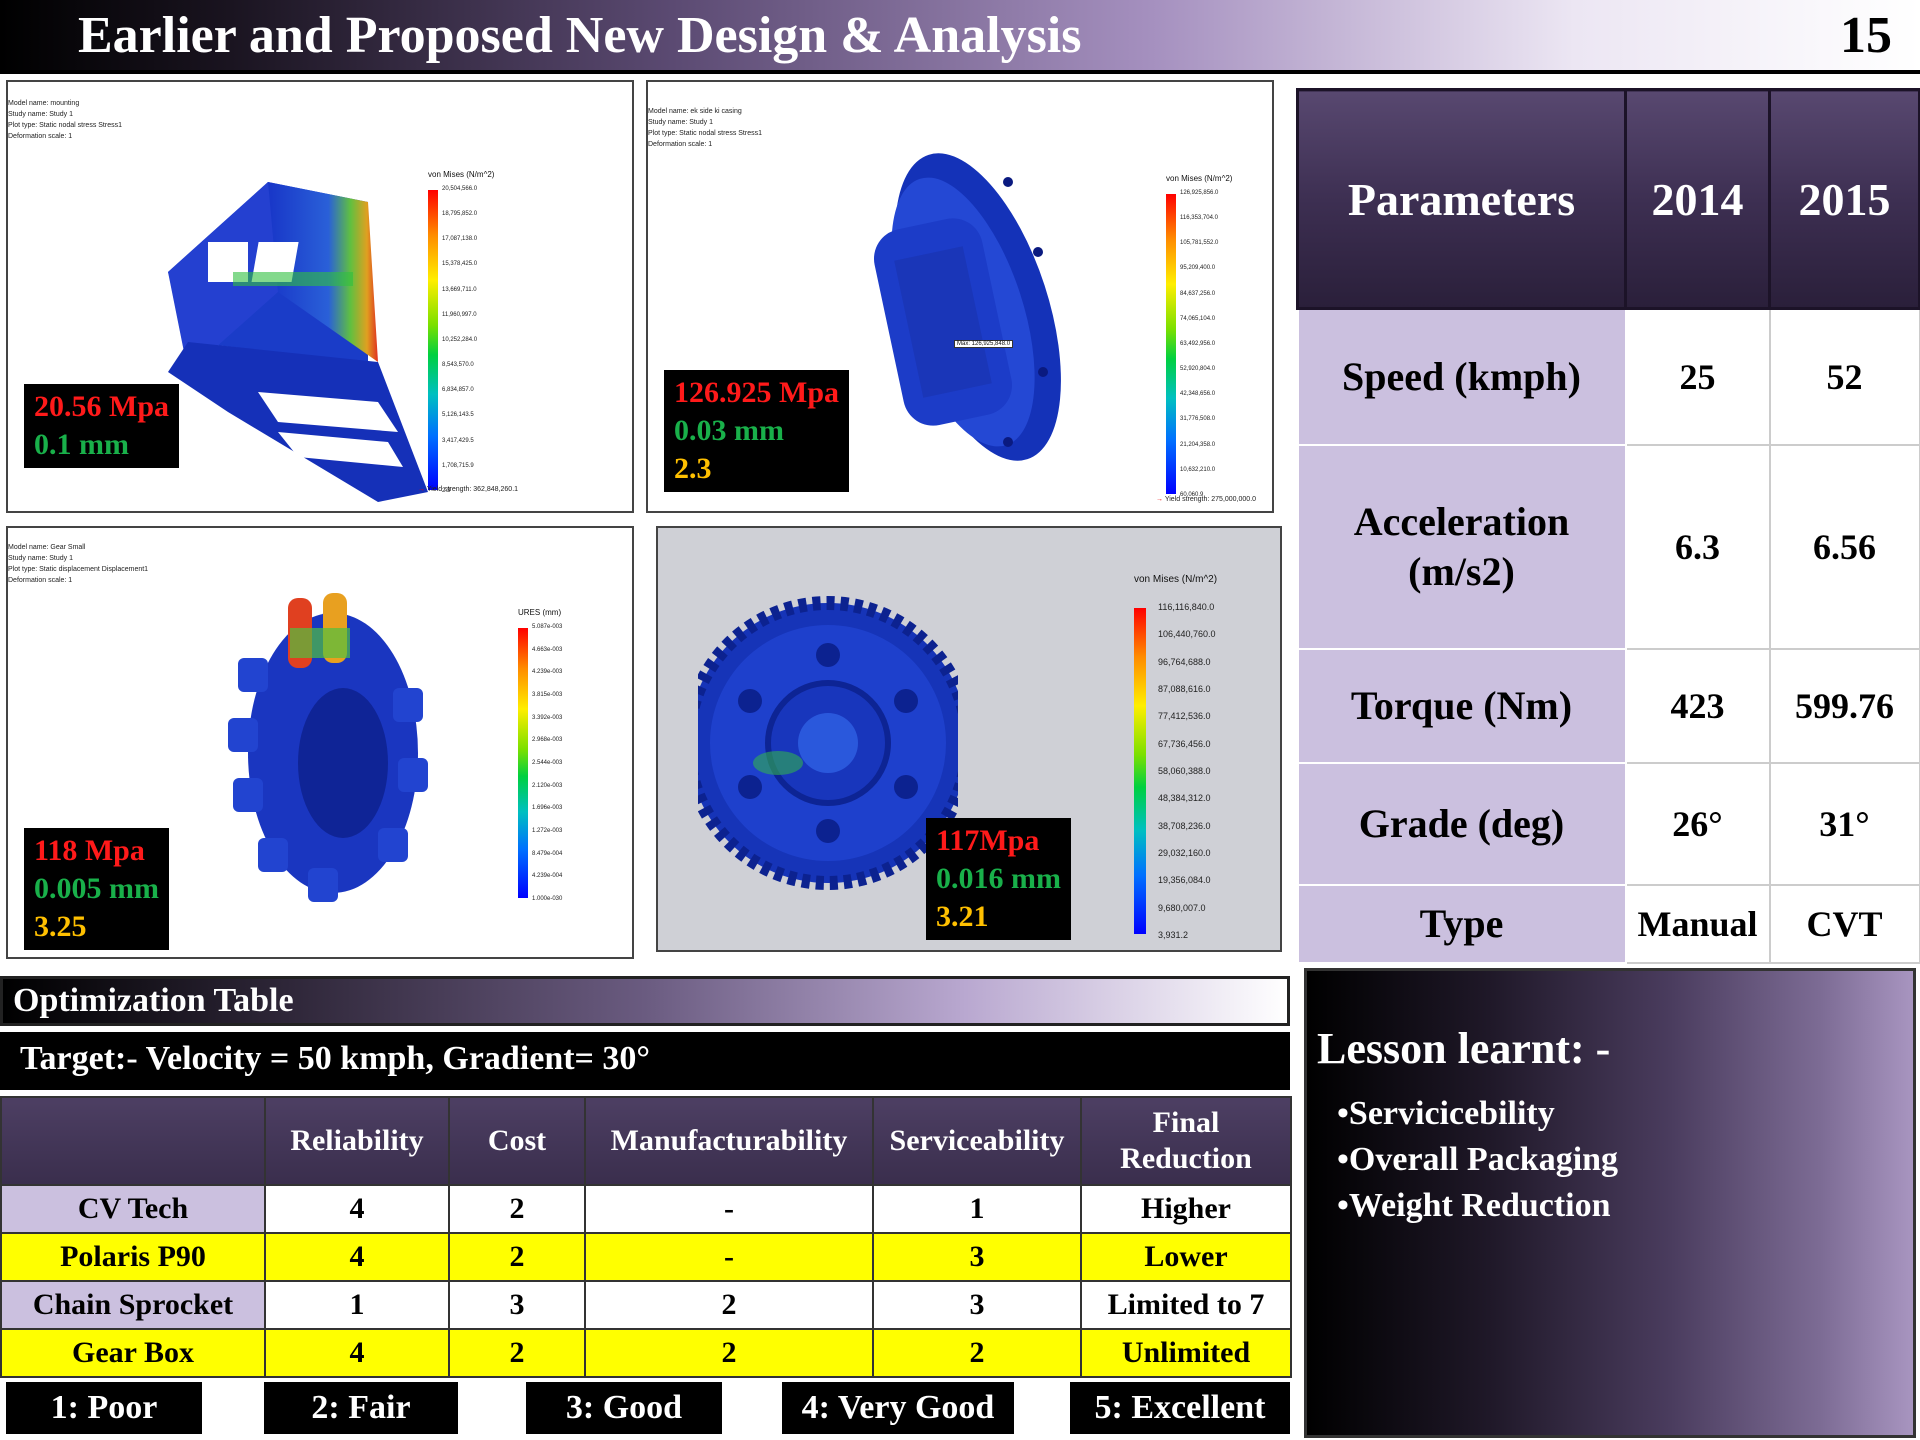  I want to click on value-2015: CVT, so click(1844, 923).